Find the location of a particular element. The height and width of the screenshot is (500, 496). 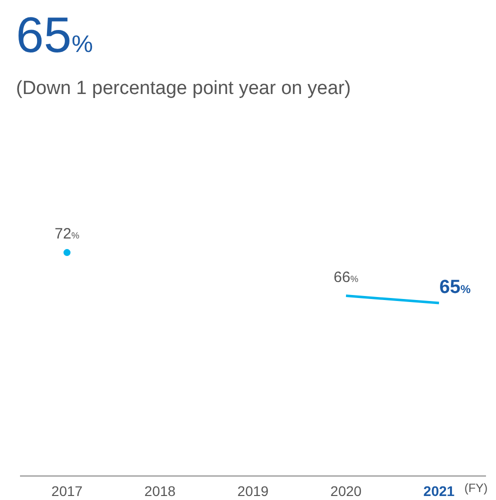

data-label: 72% is located at coordinates (67, 234).